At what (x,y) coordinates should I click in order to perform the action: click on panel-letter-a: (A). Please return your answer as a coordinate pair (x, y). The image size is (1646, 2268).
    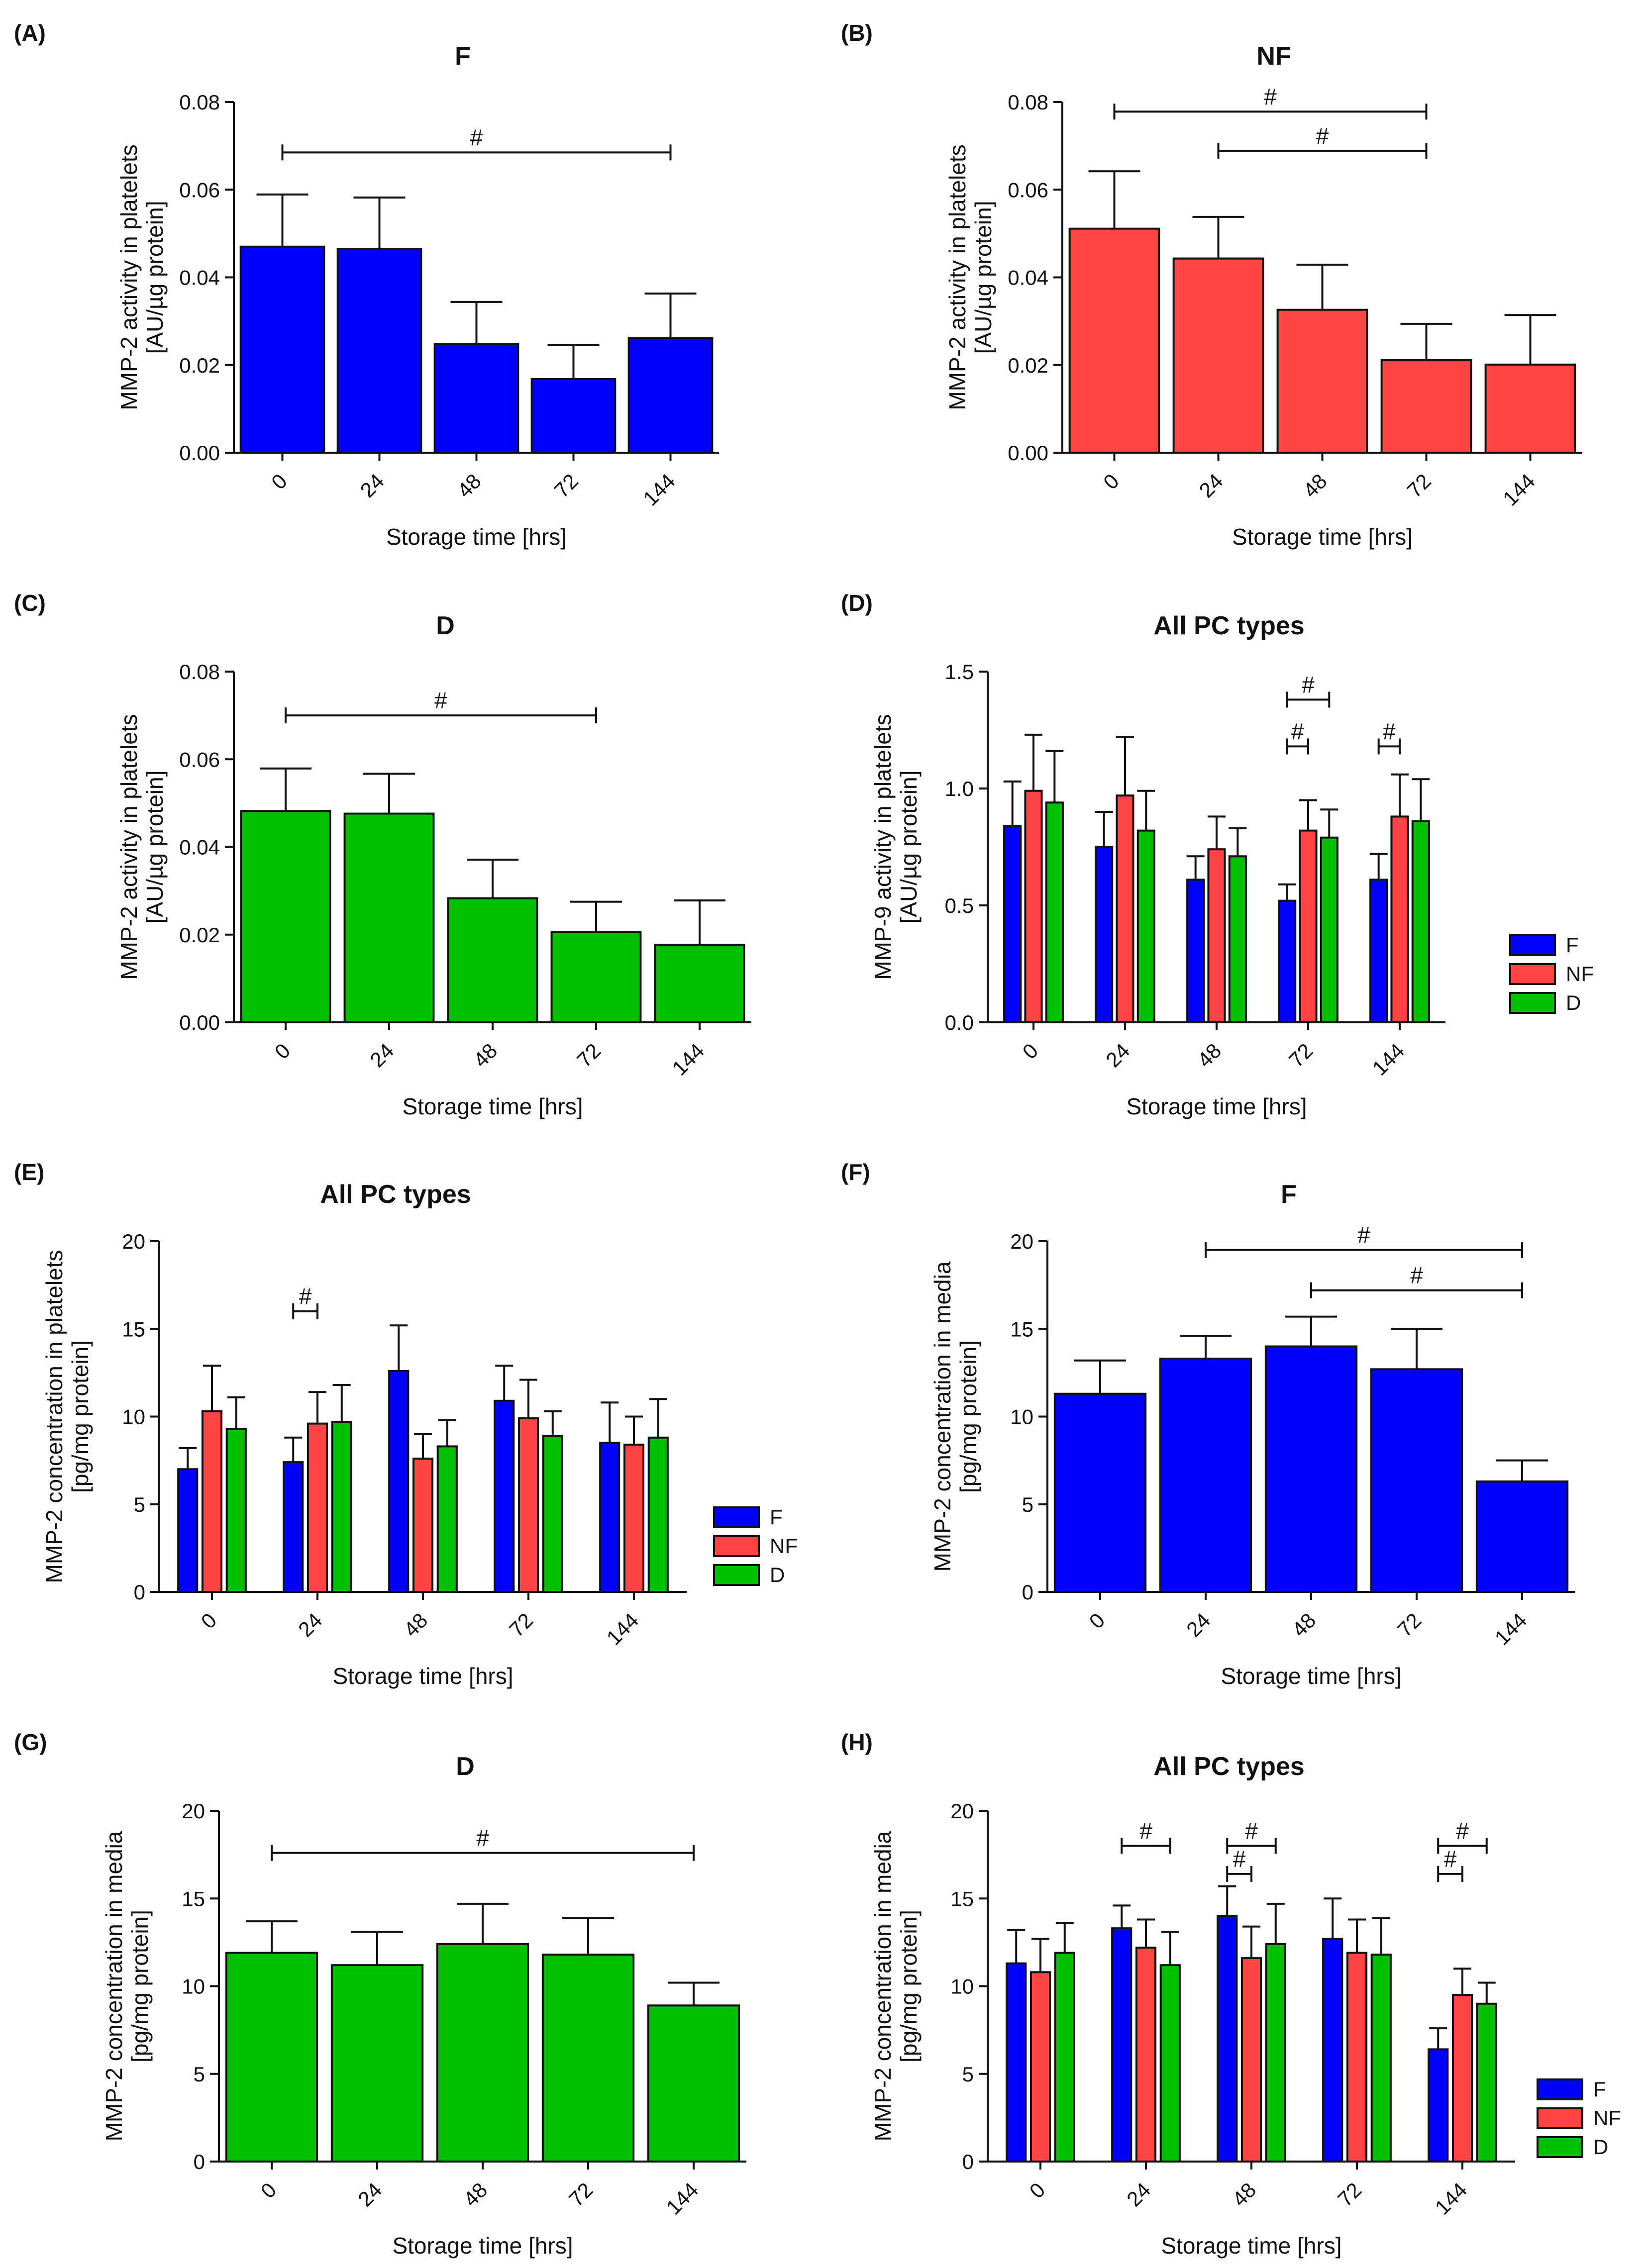
    Looking at the image, I should click on (30, 33).